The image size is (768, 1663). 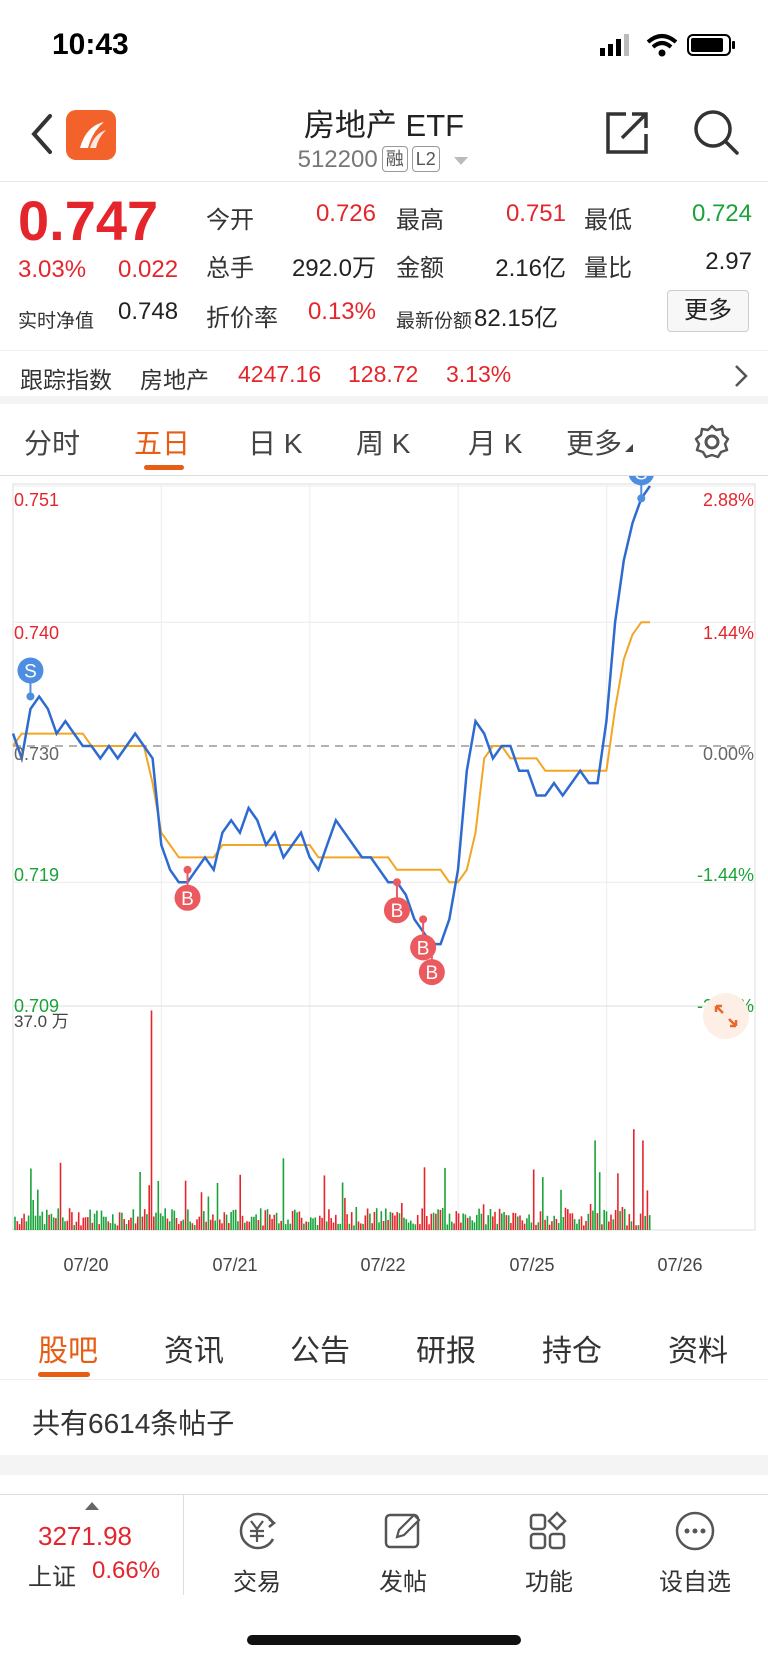 I want to click on low-label: 最低, so click(x=608, y=220).